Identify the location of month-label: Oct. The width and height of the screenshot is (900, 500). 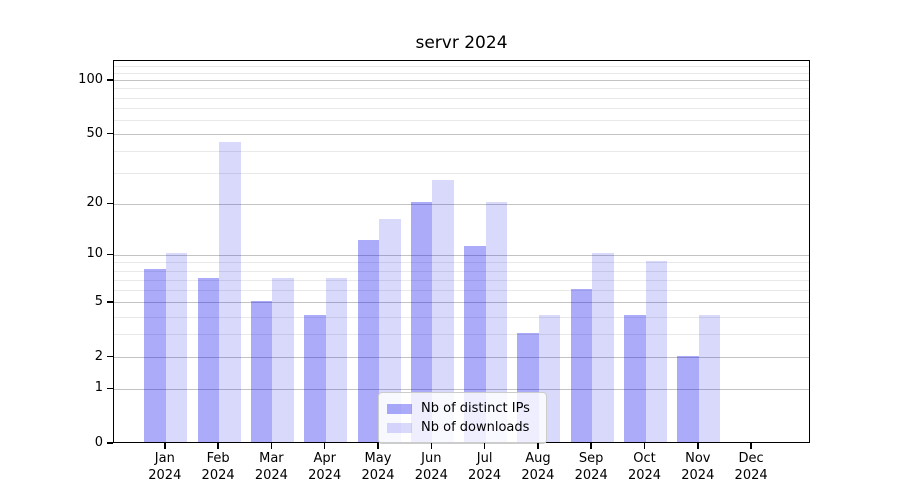
(644, 458).